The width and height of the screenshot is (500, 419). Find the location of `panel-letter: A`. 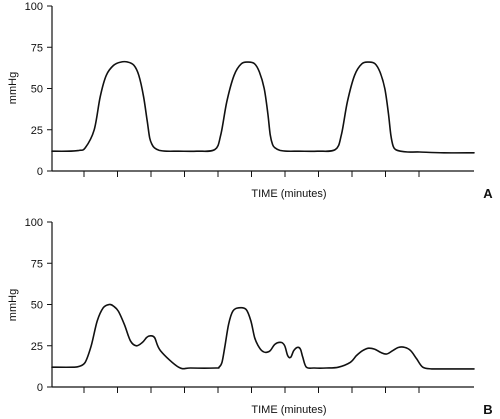

panel-letter: A is located at coordinates (488, 193).